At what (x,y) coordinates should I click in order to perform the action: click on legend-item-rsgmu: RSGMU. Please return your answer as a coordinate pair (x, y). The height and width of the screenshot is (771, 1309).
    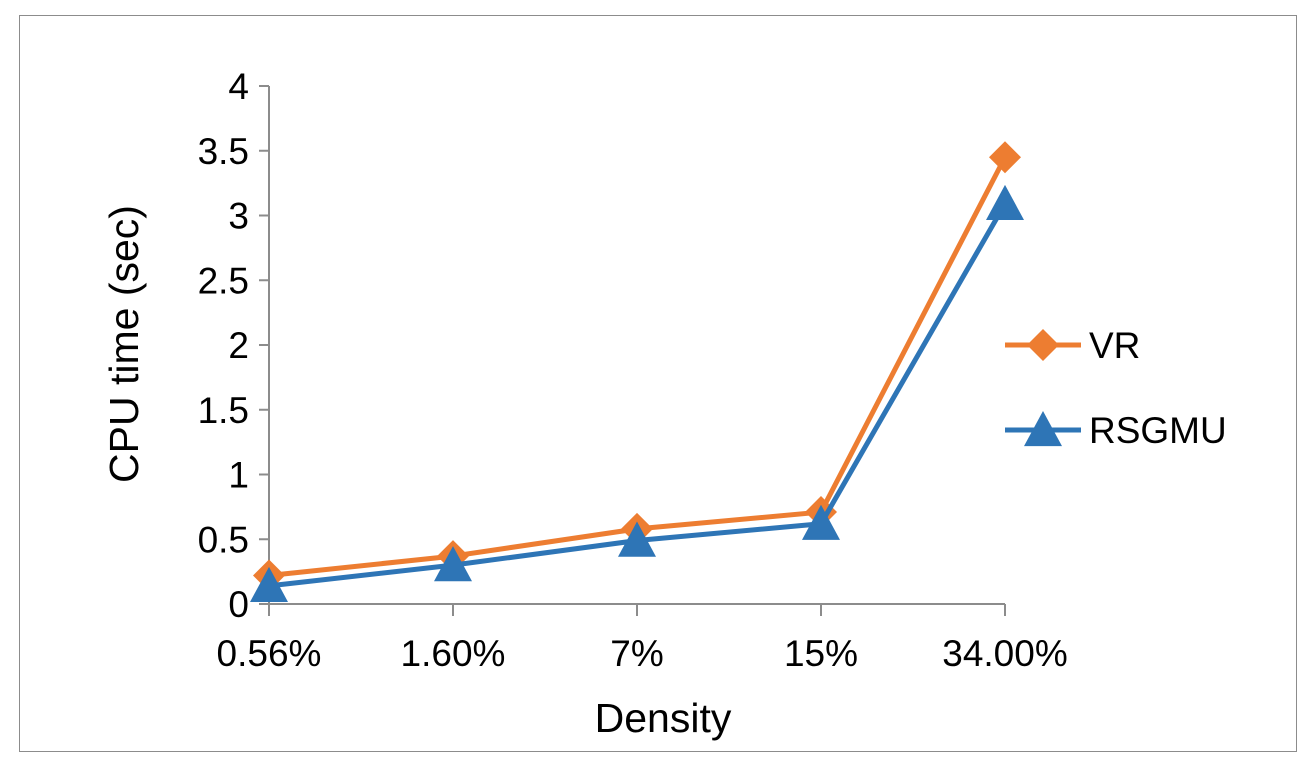
    Looking at the image, I should click on (1116, 430).